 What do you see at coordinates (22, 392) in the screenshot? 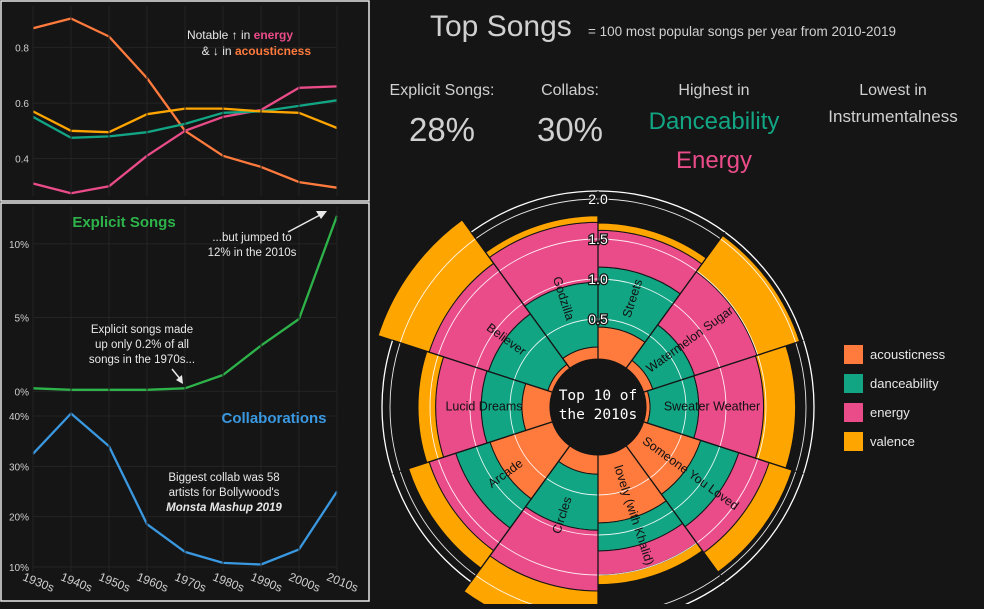
I see `y-tick-label: 0%` at bounding box center [22, 392].